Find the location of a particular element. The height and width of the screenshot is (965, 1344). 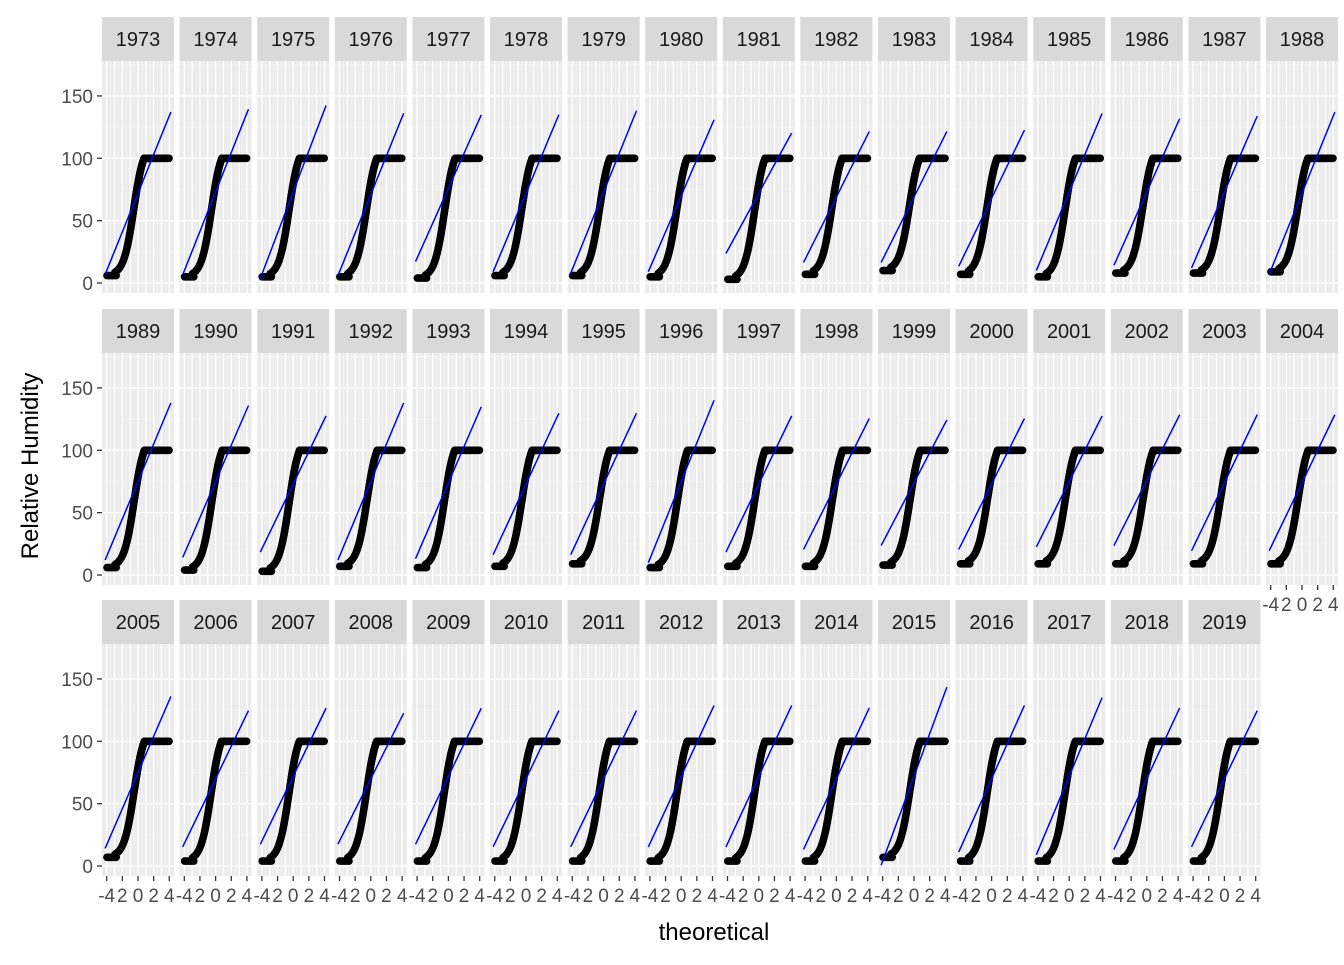

facet-panel-1976: 1976 is located at coordinates (371, 165).